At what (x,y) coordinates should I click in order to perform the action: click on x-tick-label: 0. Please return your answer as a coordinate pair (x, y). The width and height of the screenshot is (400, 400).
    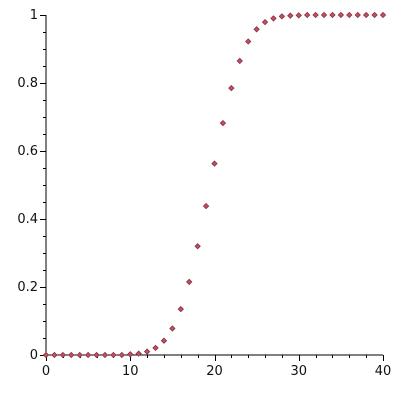
    Looking at the image, I should click on (46, 371).